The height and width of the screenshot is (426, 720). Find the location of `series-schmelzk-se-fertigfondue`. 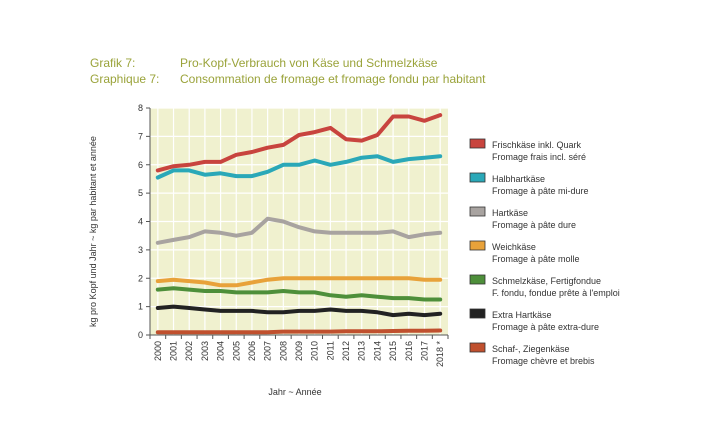

series-schmelzk-se-fertigfondue is located at coordinates (299, 294).